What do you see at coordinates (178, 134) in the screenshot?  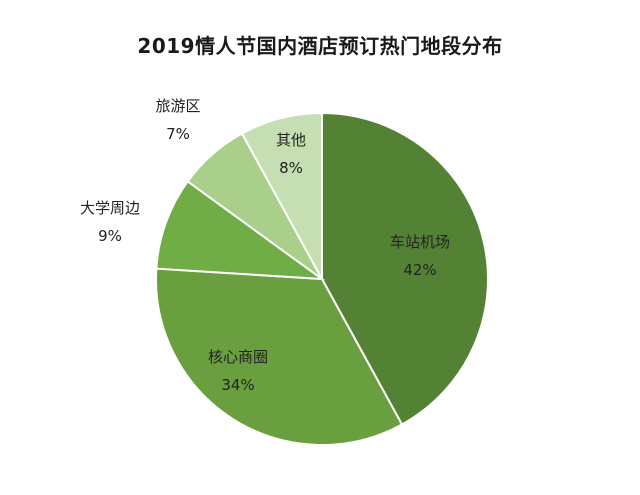 I see `slice-value-3: 7%` at bounding box center [178, 134].